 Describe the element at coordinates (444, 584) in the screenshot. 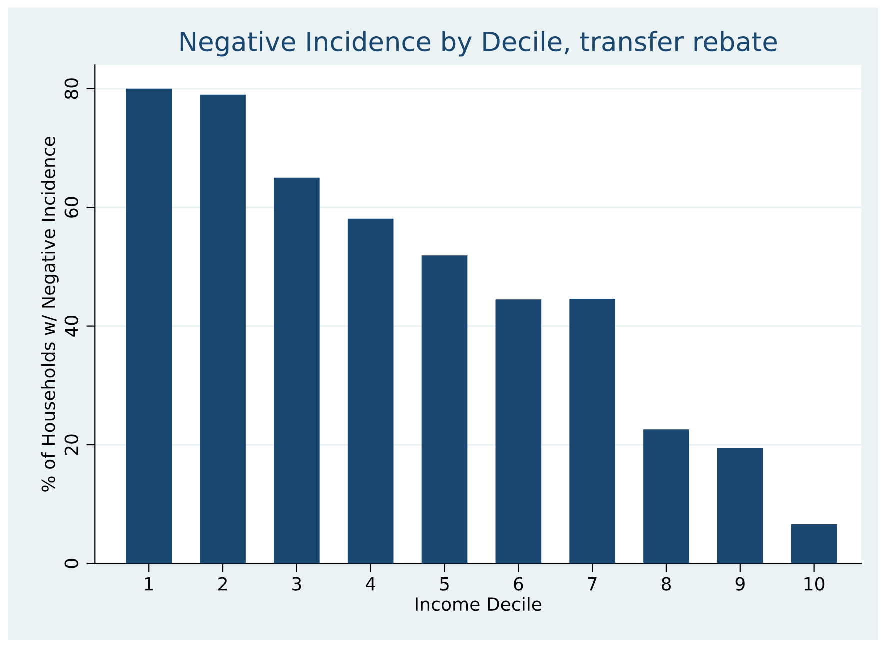

I see `x-tick-label: 5` at that location.